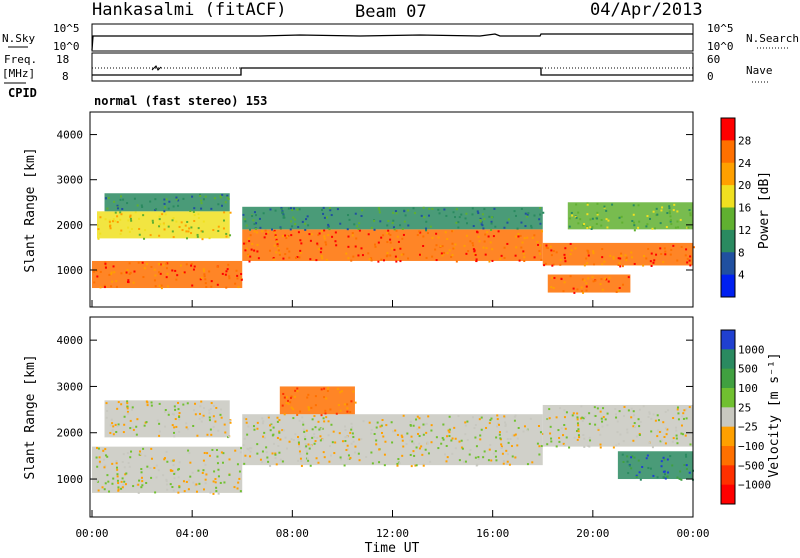 This screenshot has width=800, height=558. Describe the element at coordinates (180, 101) in the screenshot. I see `cpid-mode: normal (fast stereo) 153` at that location.